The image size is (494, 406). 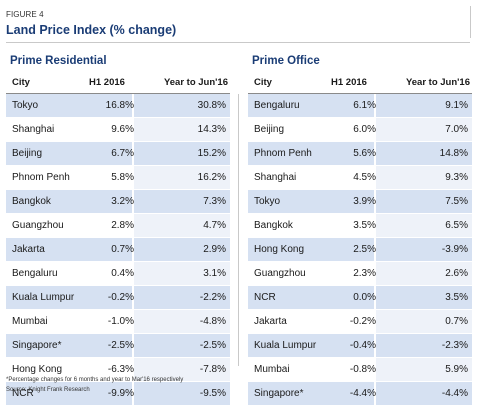 What do you see at coordinates (275, 177) in the screenshot?
I see `city-name: Shanghai` at bounding box center [275, 177].